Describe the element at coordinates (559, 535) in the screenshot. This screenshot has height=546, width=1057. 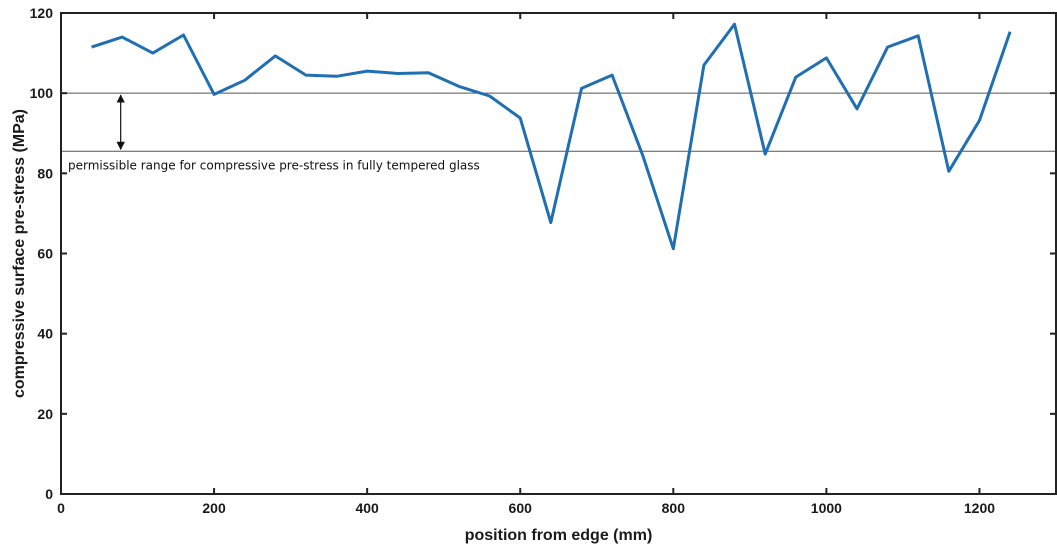
I see `x-axis-title: position from edge (mm)` at that location.